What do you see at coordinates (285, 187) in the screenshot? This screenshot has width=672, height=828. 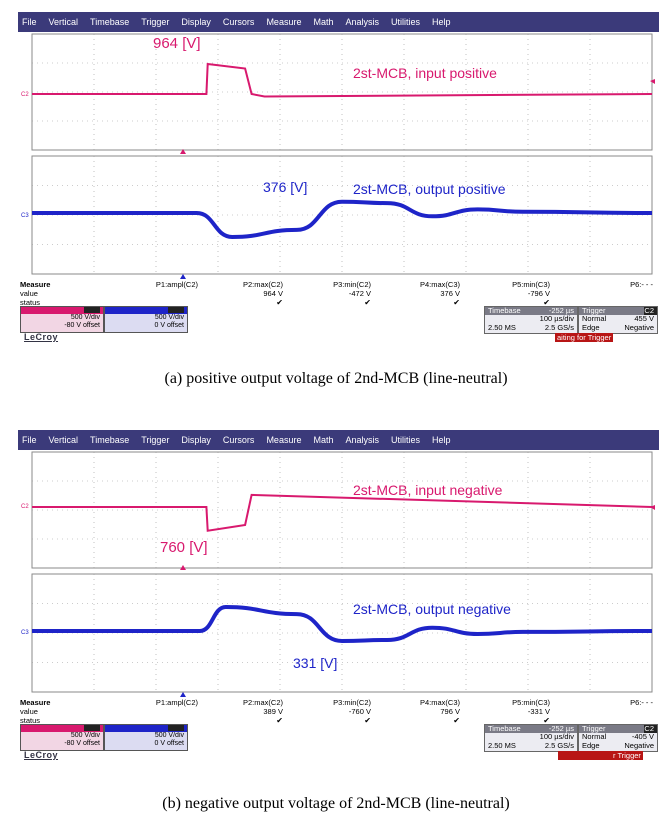 I see `peak-annotation-bottom: 376 [V]` at bounding box center [285, 187].